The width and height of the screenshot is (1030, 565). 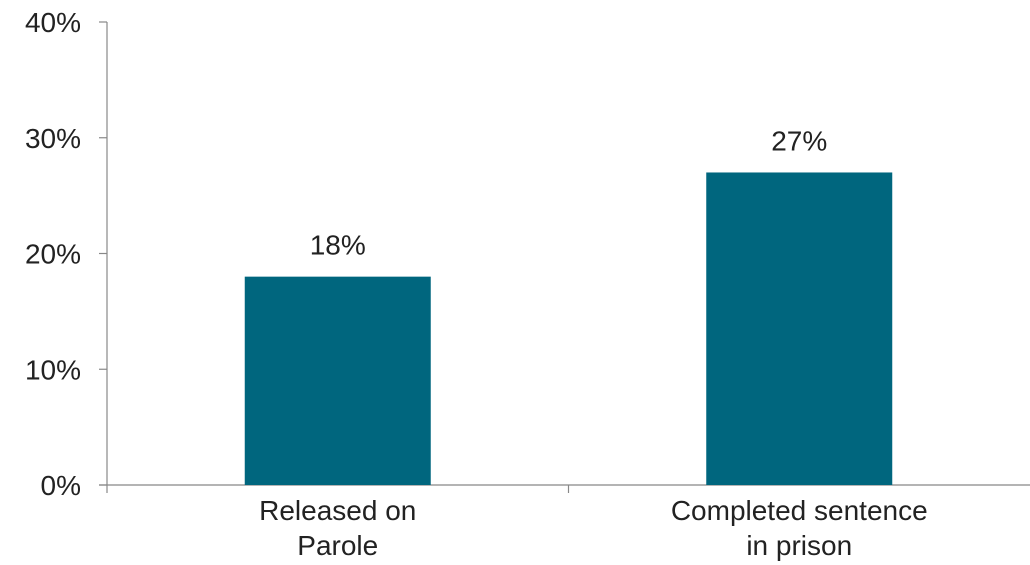 I want to click on y-axis: 0% 10% 20% 30% 40%, so click(x=66, y=254).